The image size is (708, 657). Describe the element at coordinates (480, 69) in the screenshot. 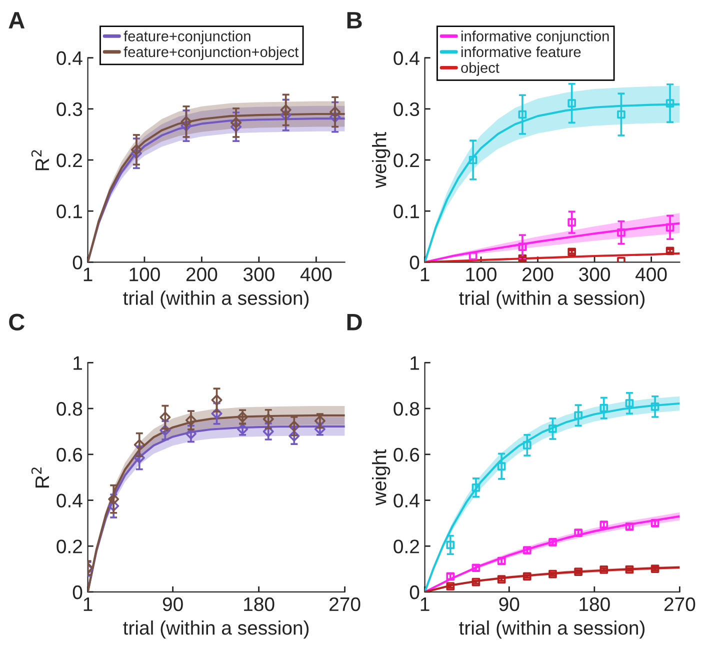

I see `legend-label: object` at that location.